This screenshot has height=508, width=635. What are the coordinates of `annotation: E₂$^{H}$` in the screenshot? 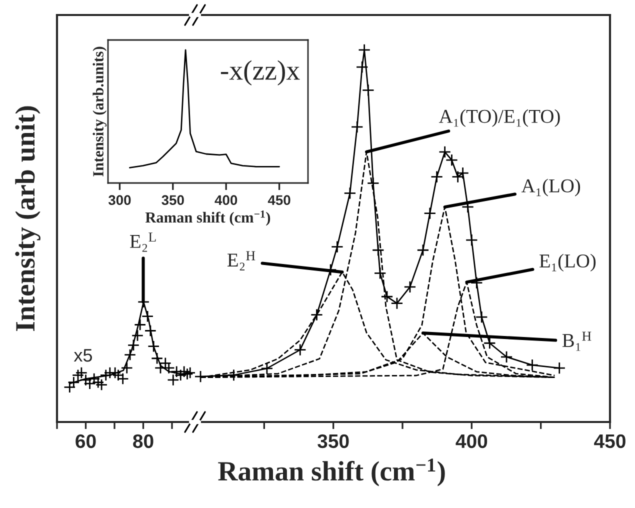 It's located at (241, 260).